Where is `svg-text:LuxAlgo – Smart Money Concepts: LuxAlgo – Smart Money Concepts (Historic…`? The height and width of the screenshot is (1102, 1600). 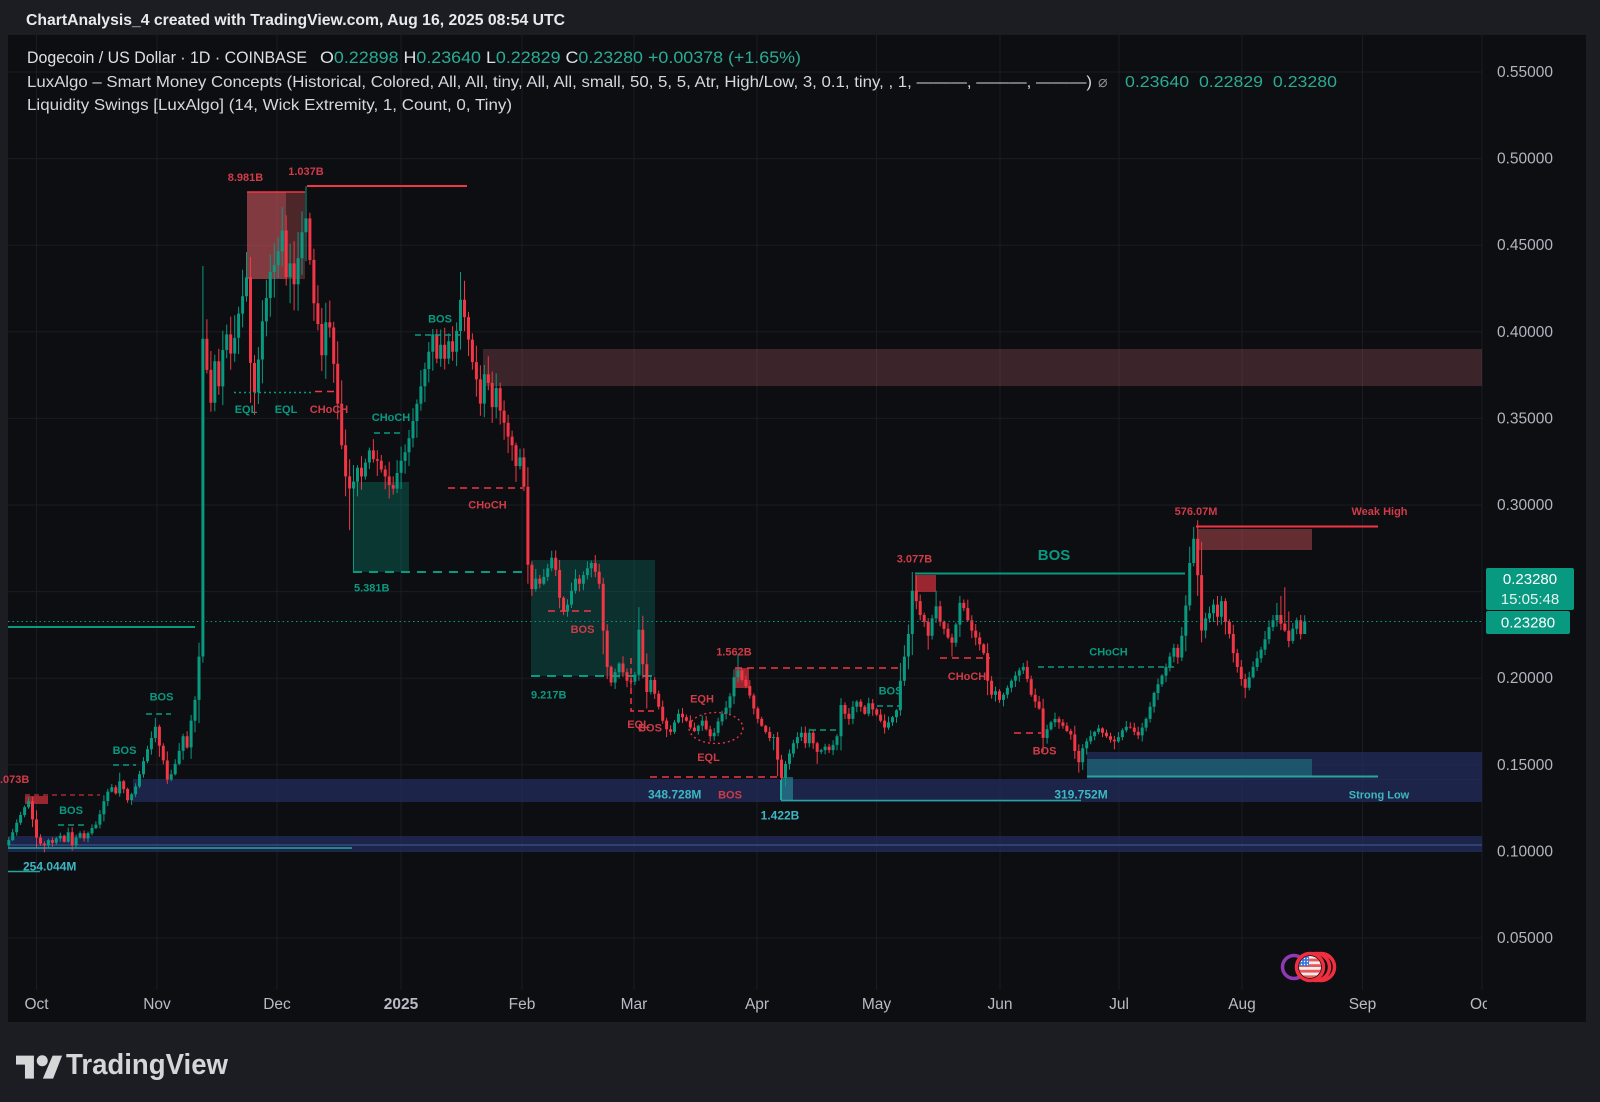 svg-text:LuxAlgo – Smart Money Concepts: LuxAlgo – Smart Money Concepts (Historic… is located at coordinates (559, 82).